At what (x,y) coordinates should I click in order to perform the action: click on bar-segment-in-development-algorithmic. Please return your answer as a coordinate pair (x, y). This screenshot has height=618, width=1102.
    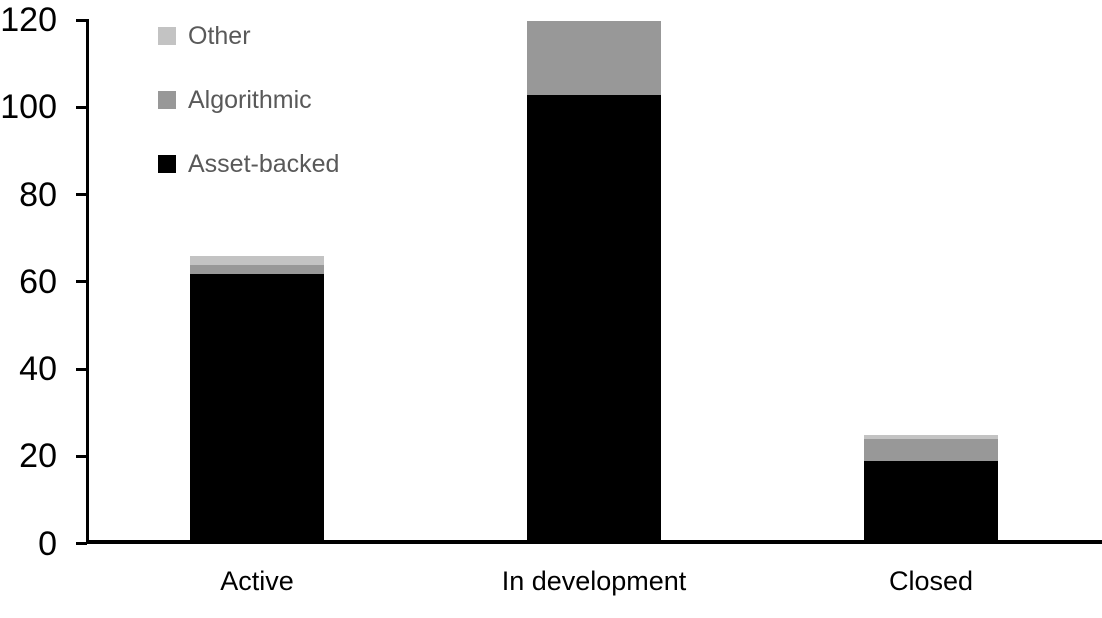
    Looking at the image, I should click on (594, 57).